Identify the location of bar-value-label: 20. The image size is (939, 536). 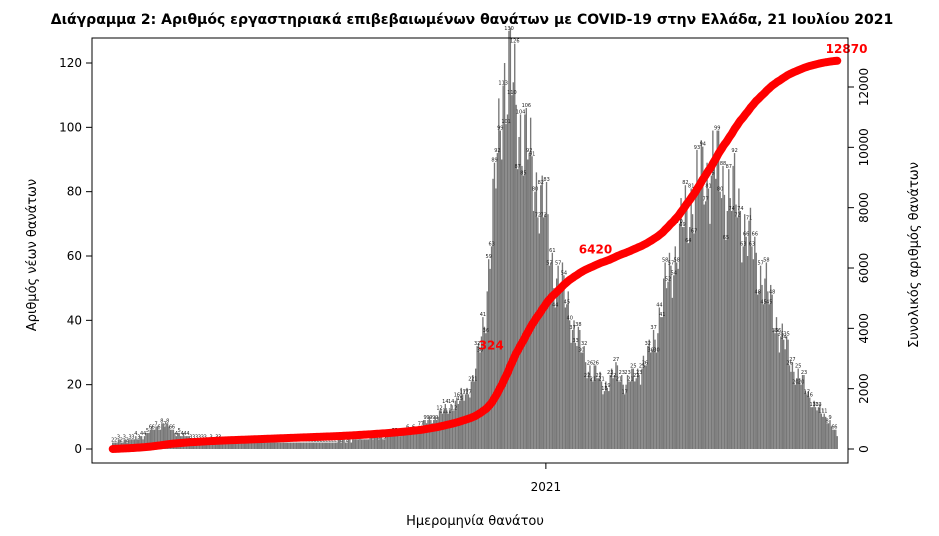
(801, 383).